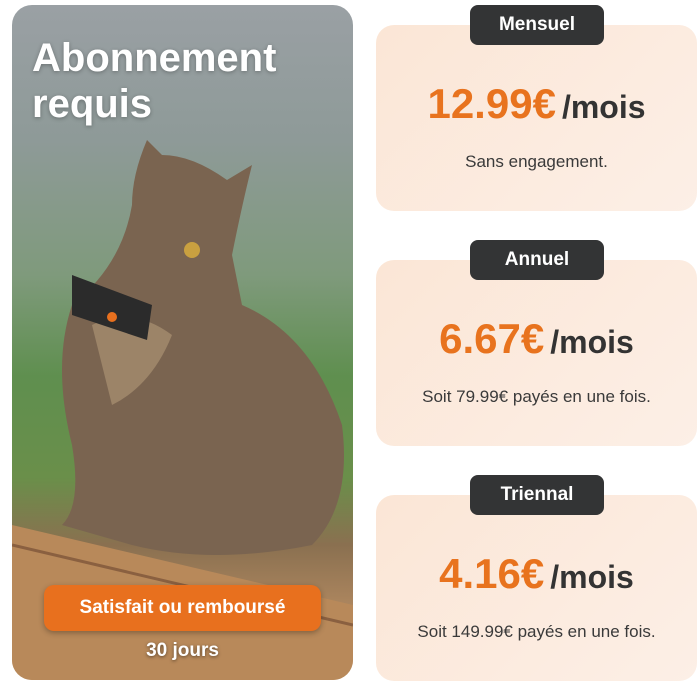  What do you see at coordinates (536, 631) in the screenshot?
I see `plan-note: Soit 149.99€ payés en une fois.` at bounding box center [536, 631].